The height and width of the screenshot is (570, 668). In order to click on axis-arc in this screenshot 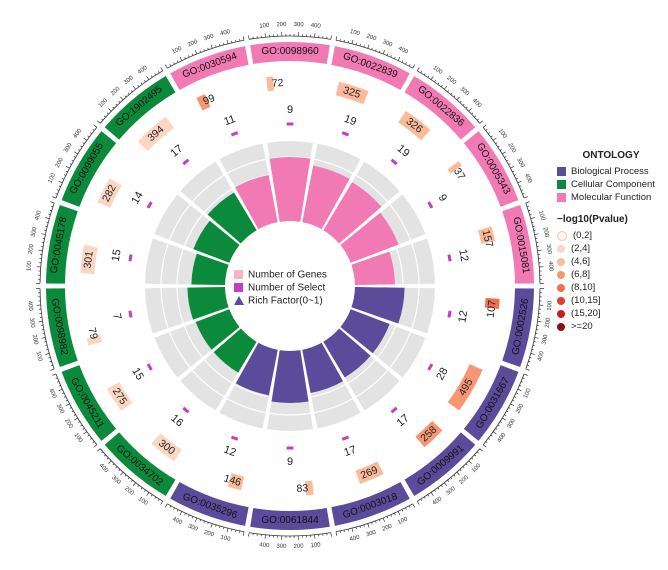, I will do `click(76, 163)`.